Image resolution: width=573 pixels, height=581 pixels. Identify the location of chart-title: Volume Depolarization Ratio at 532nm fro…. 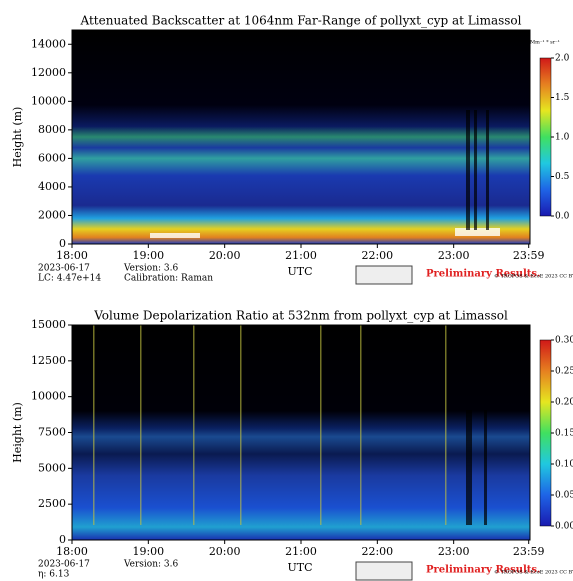
(300, 316).